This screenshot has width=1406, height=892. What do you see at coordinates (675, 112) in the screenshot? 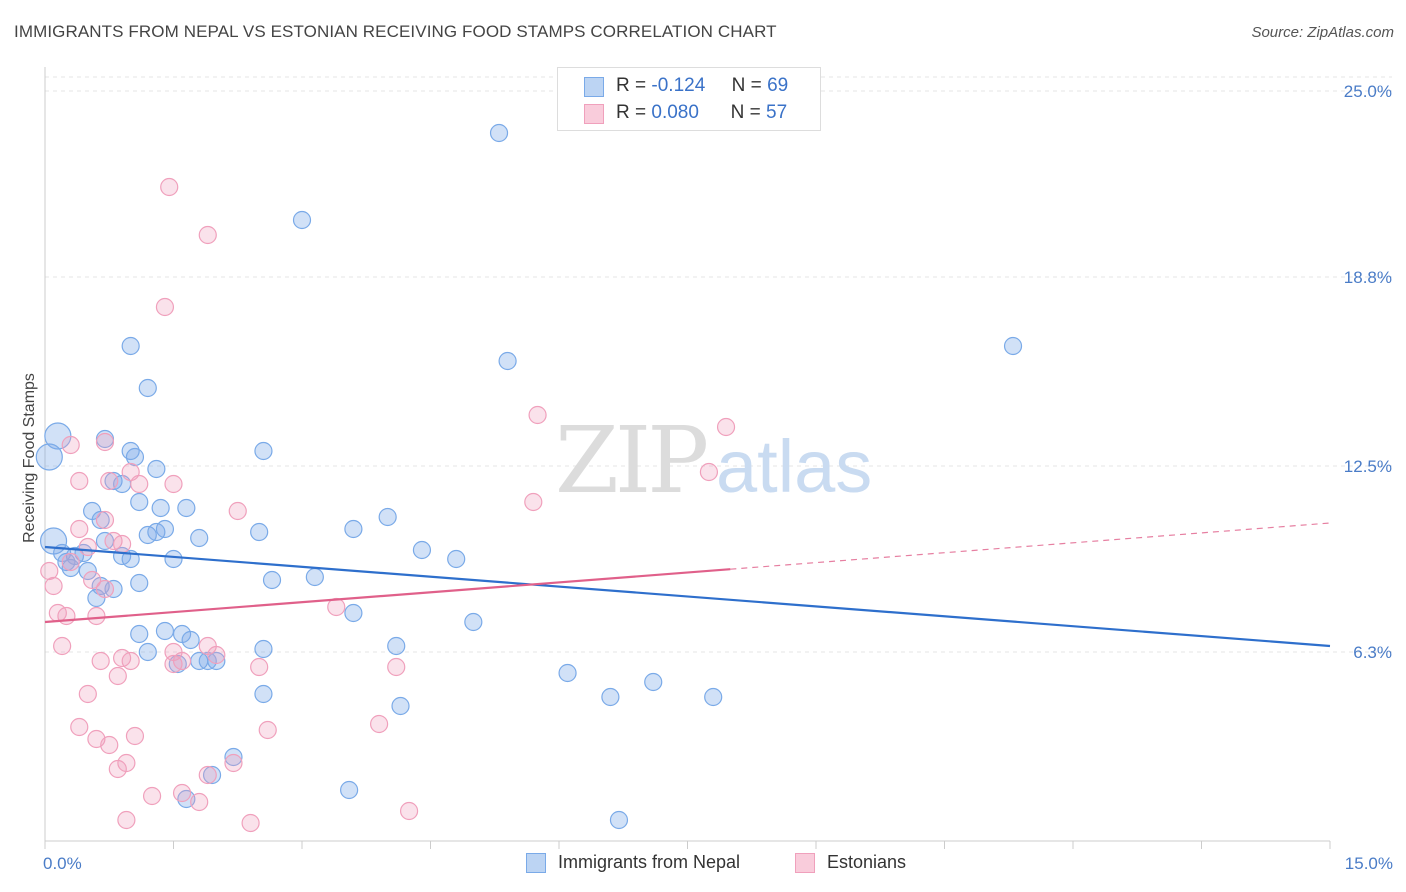
I see `legend-r-value-estonians: 0.080` at bounding box center [675, 112].